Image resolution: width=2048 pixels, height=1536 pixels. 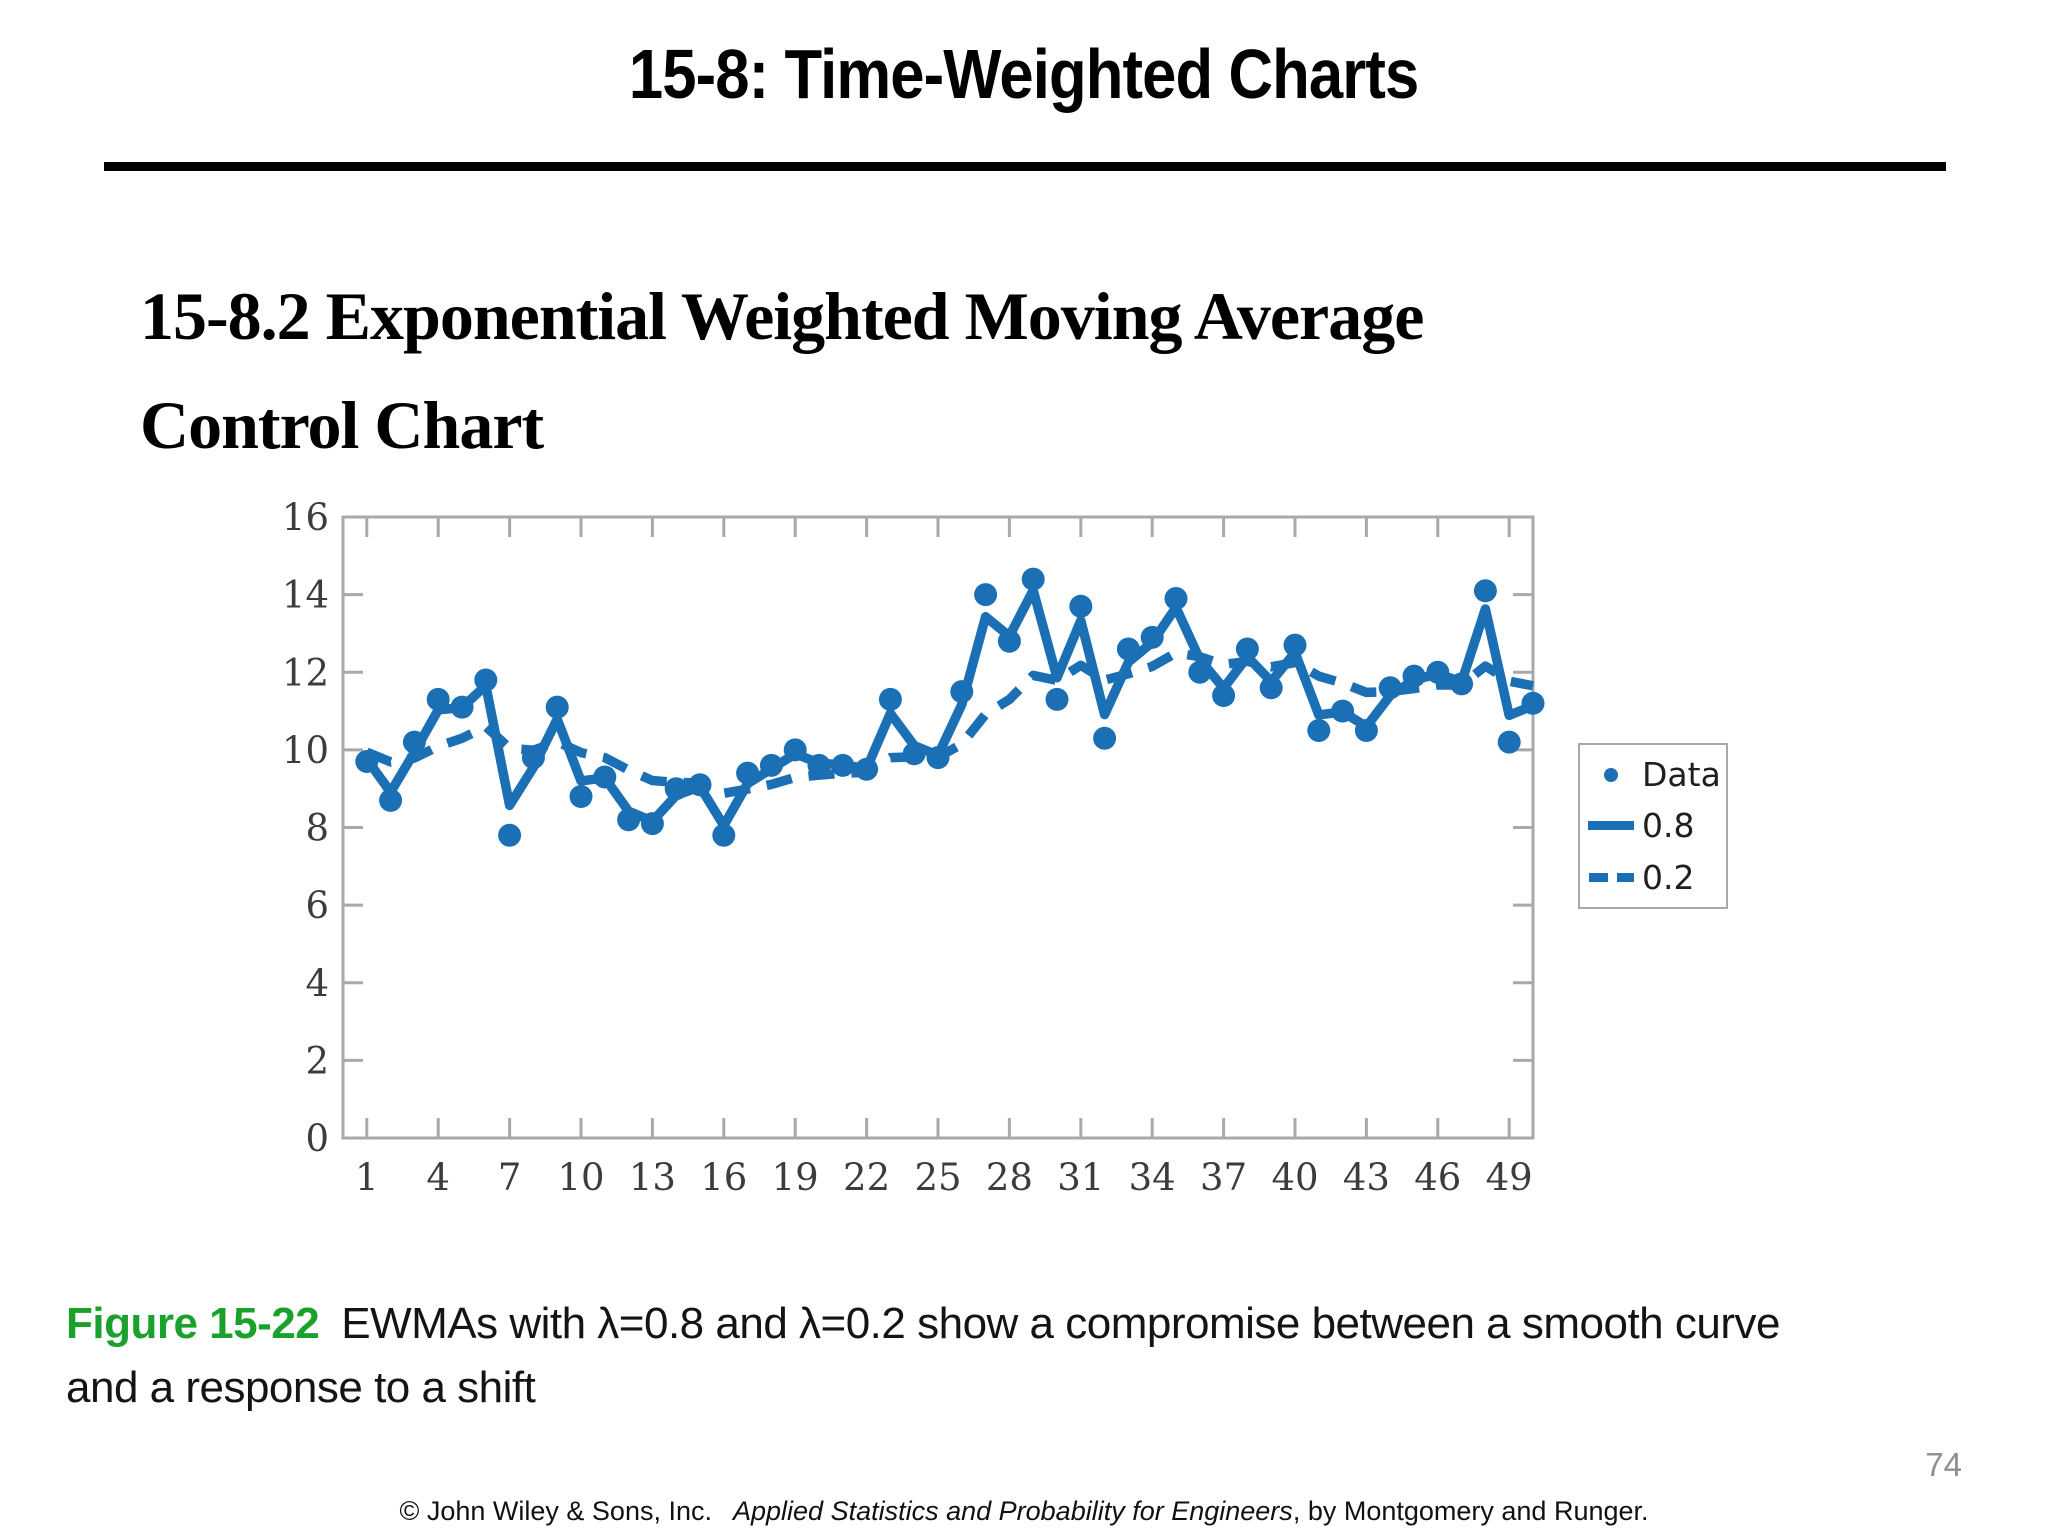 I want to click on y-tick-label: 8, so click(x=317, y=828).